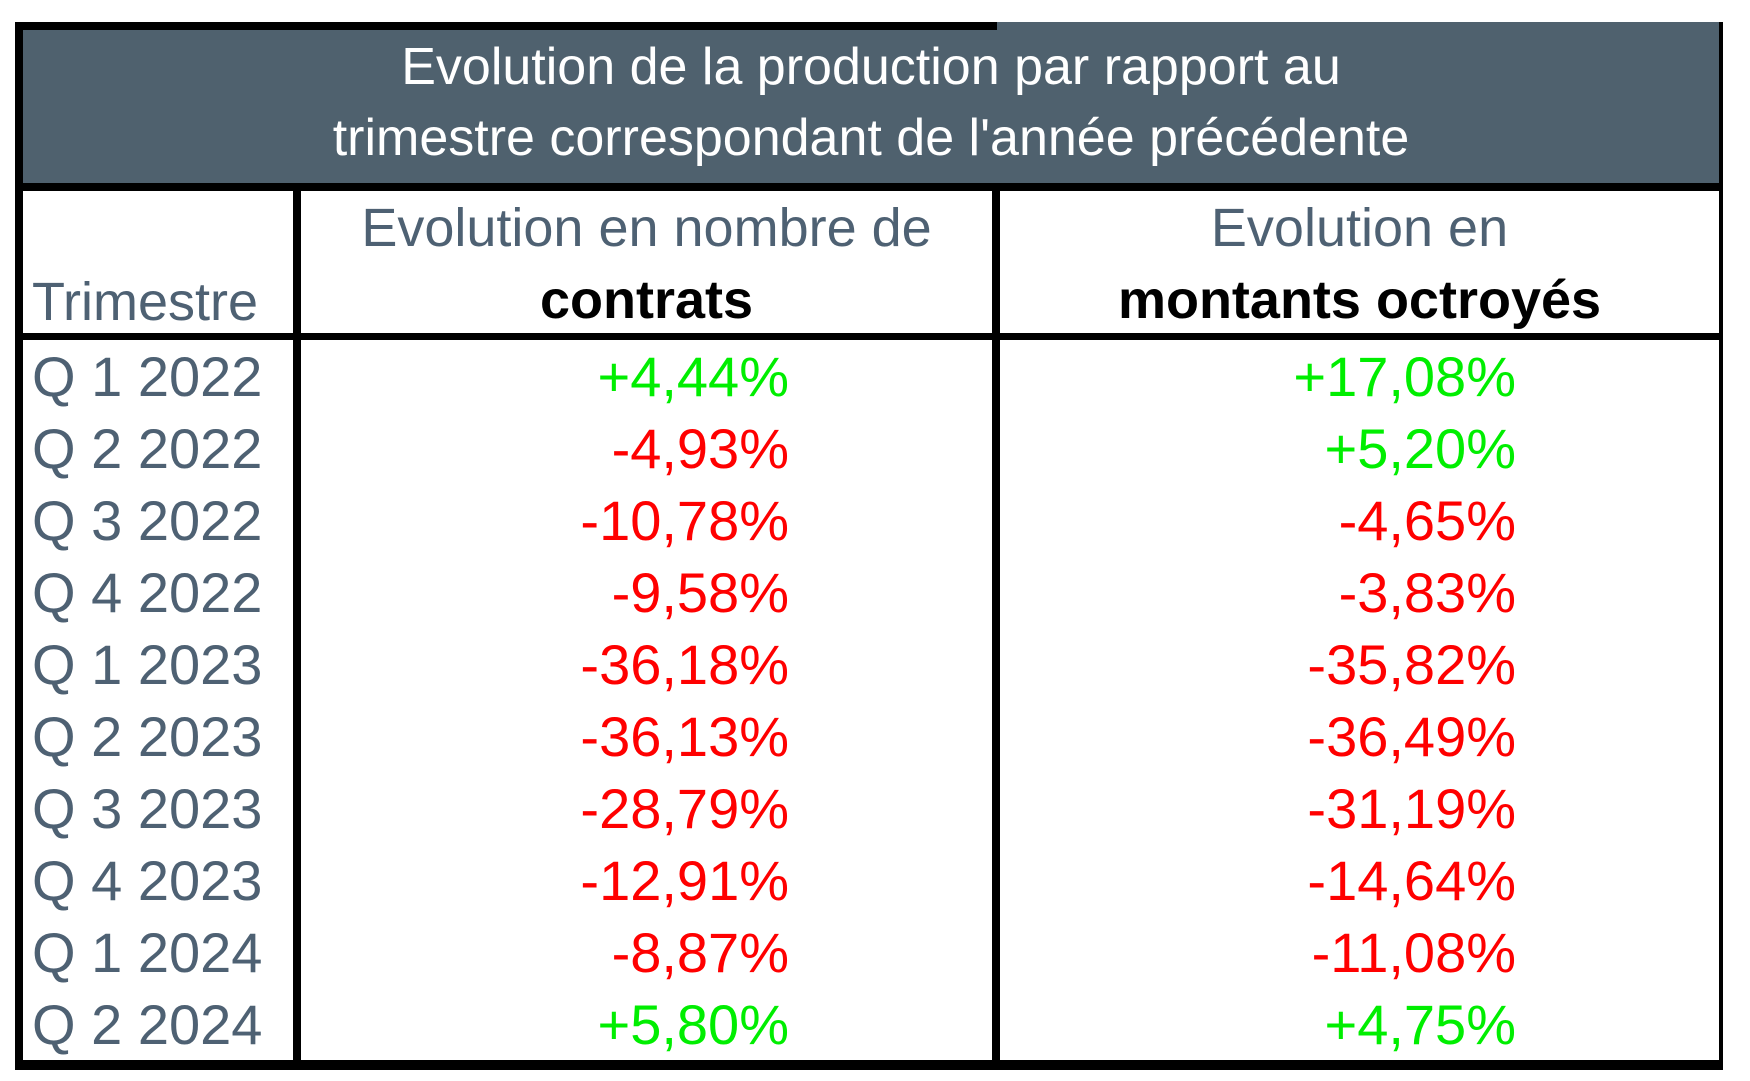 Image resolution: width=1750 pixels, height=1081 pixels. What do you see at coordinates (693, 1024) in the screenshot?
I see `contracts-value: +5,80%` at bounding box center [693, 1024].